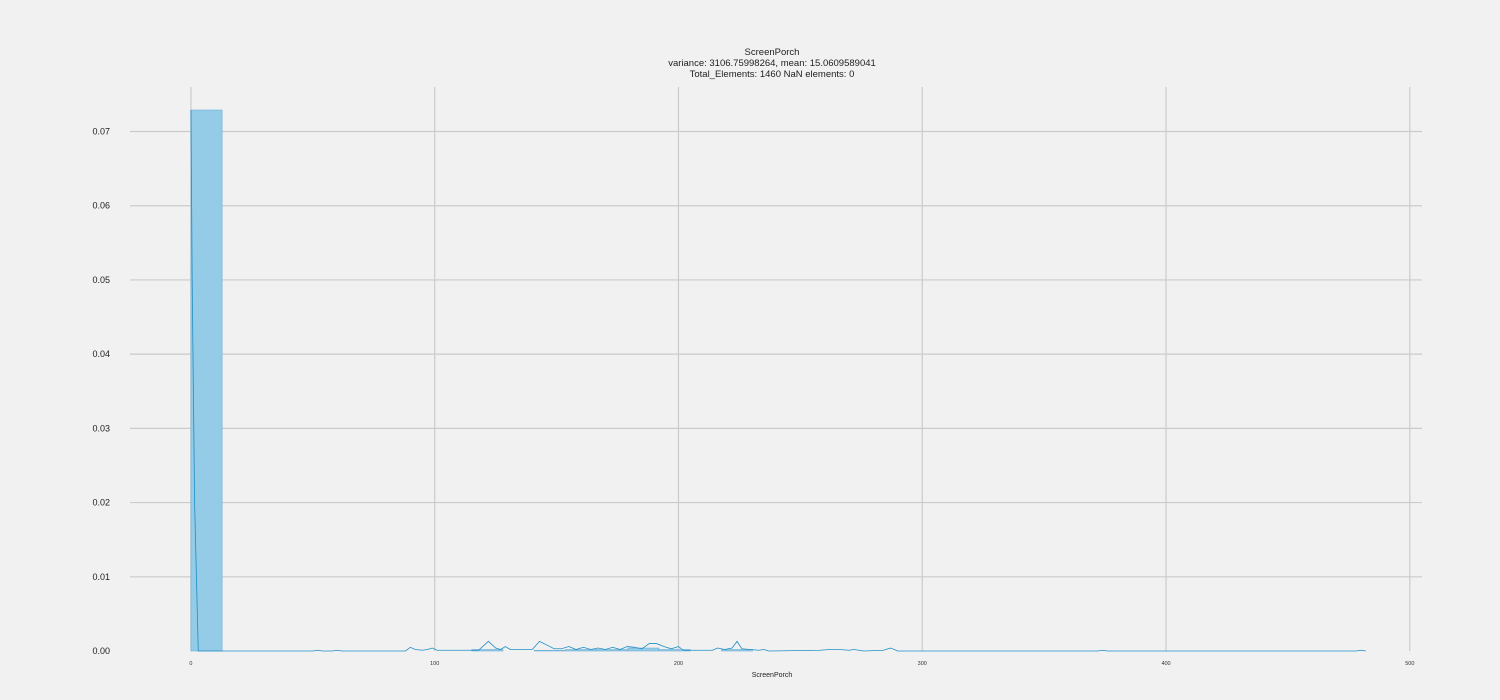  I want to click on x-tick-label: 100, so click(434, 664).